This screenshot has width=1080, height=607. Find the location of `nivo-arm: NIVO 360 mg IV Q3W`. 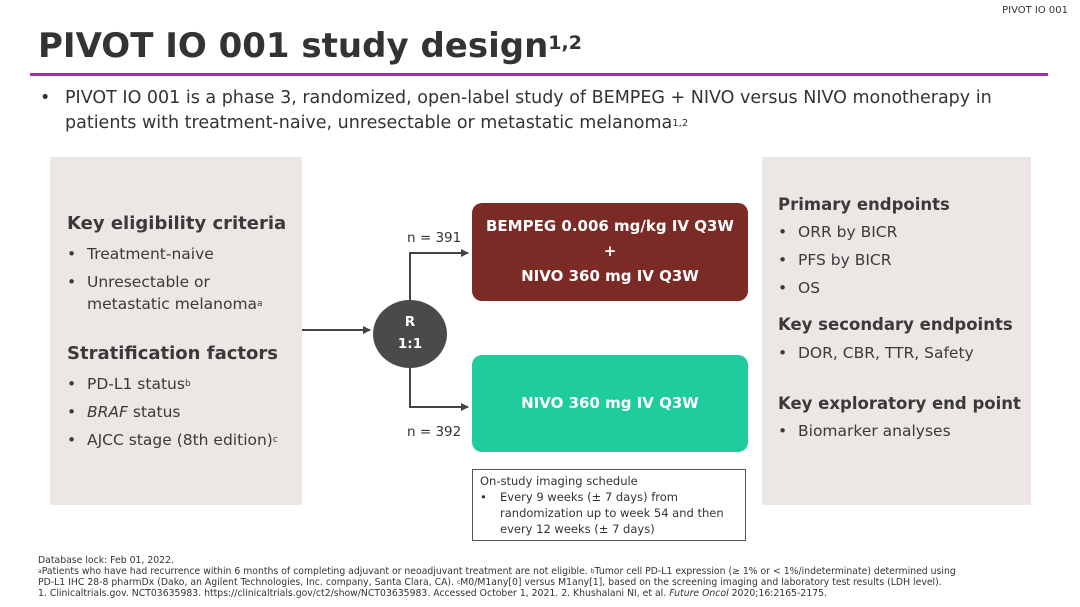

nivo-arm: NIVO 360 mg IV Q3W is located at coordinates (610, 403).